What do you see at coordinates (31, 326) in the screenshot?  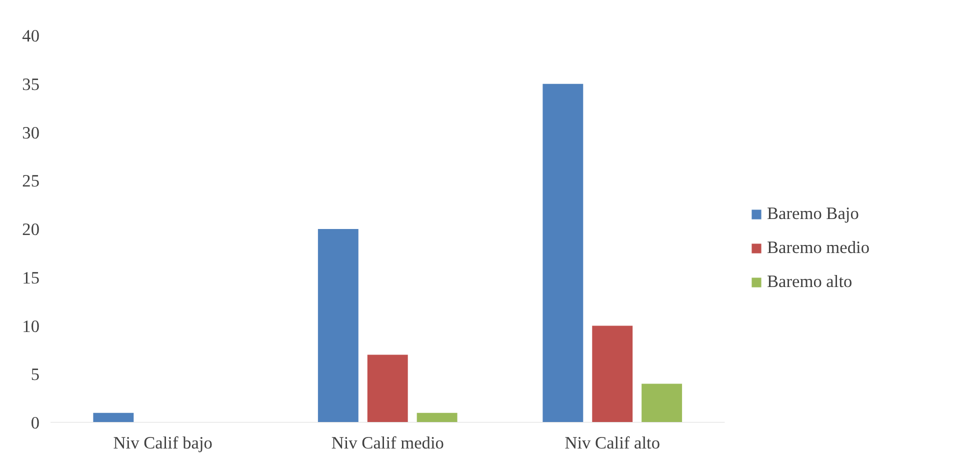 I see `y-tick-label: 10` at bounding box center [31, 326].